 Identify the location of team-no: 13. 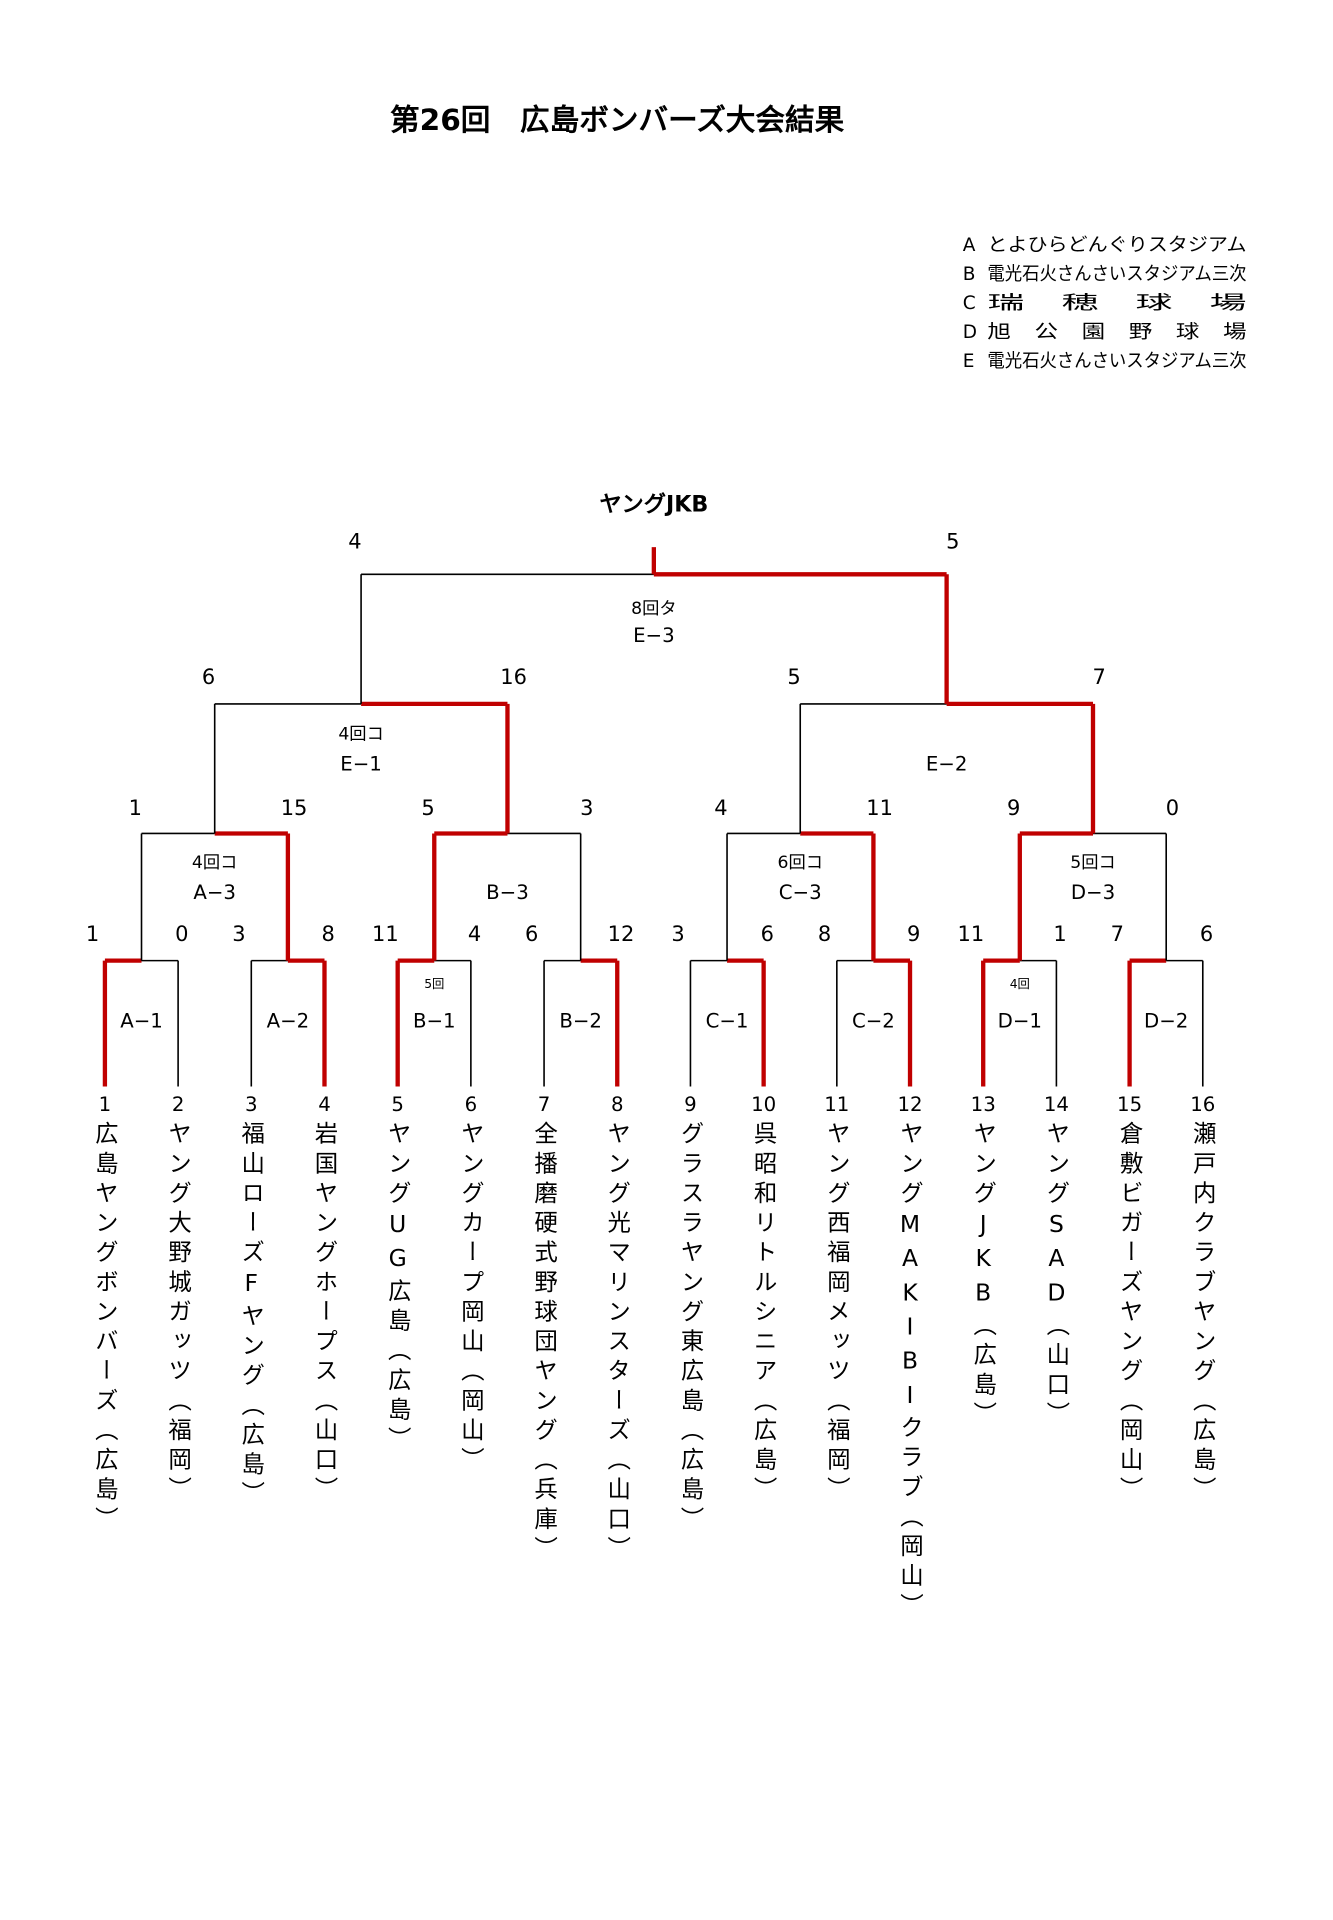
(983, 1104).